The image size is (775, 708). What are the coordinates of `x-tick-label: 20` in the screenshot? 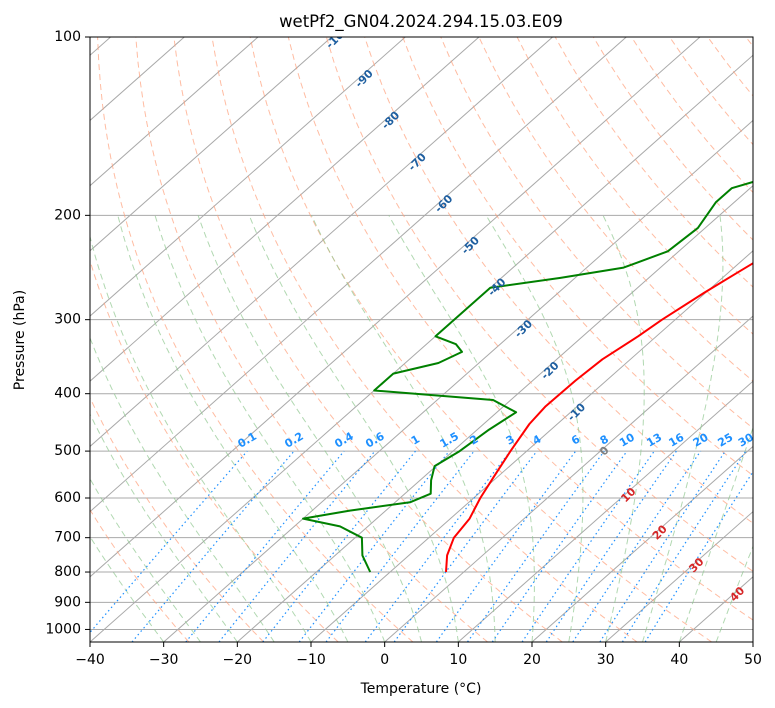 It's located at (532, 660).